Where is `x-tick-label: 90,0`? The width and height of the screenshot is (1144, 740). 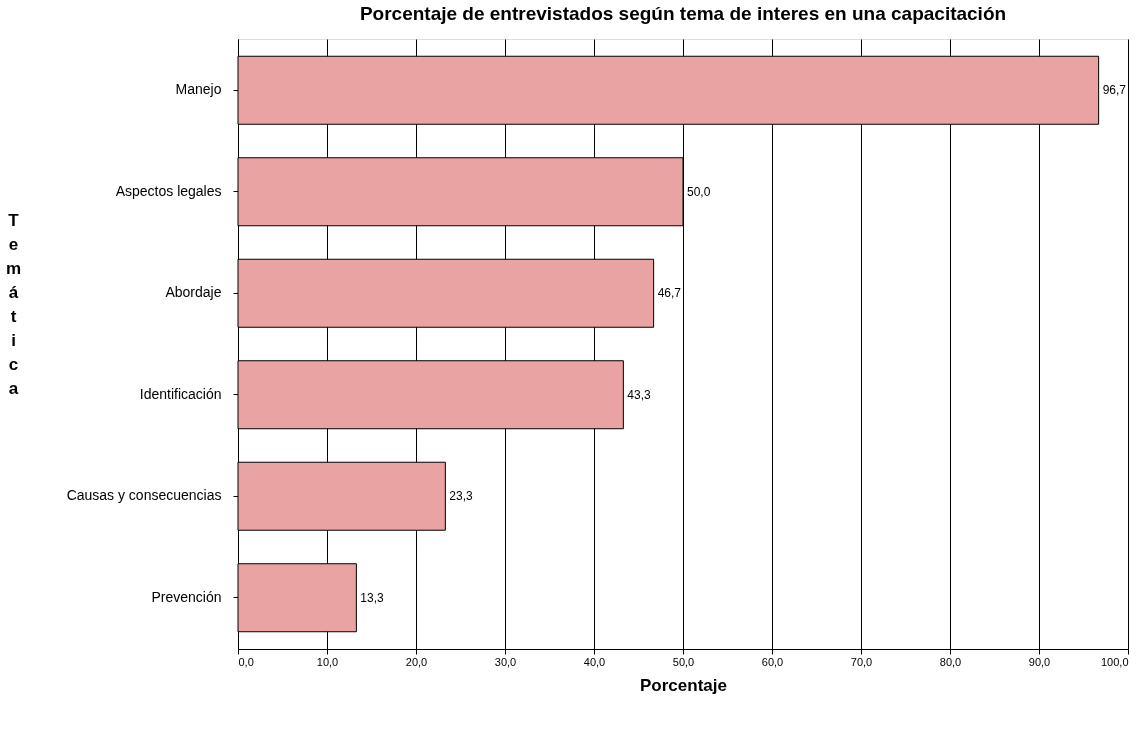
x-tick-label: 90,0 is located at coordinates (1039, 661).